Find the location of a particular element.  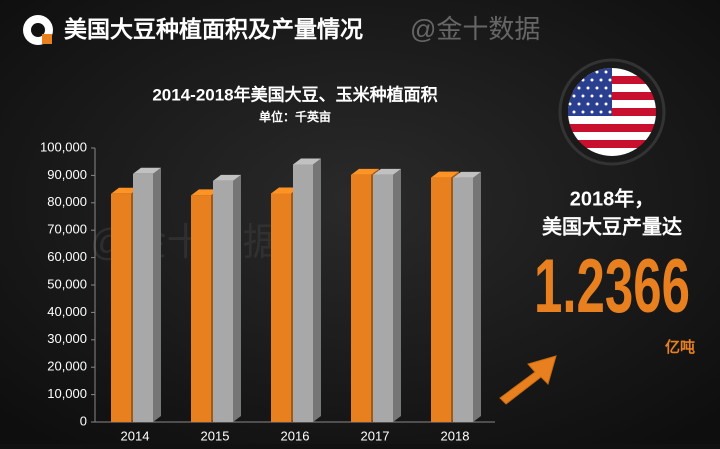

chart-subtitle: 单位：千英亩 is located at coordinates (295, 116).